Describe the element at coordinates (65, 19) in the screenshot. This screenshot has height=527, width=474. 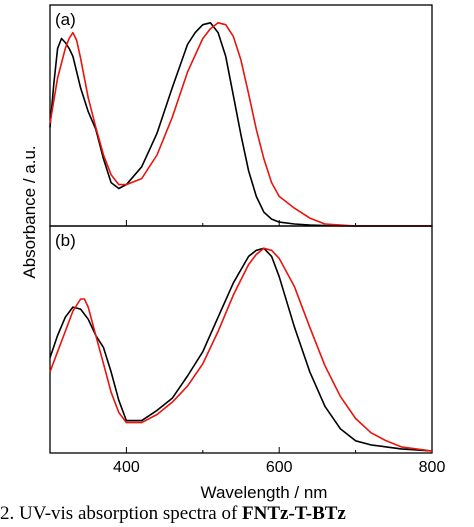
I see `panel-label: (a)` at that location.